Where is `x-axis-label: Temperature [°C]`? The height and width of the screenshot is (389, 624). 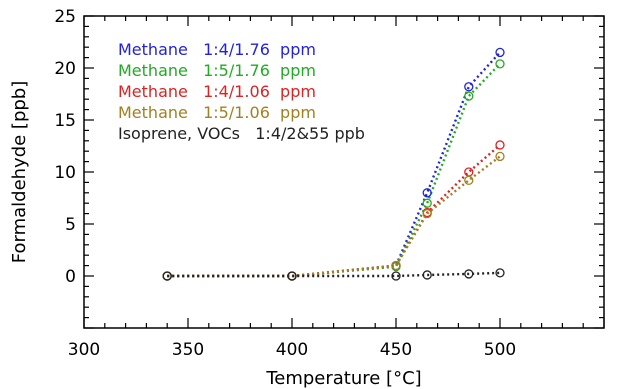 x-axis-label: Temperature [°C] is located at coordinates (343, 378).